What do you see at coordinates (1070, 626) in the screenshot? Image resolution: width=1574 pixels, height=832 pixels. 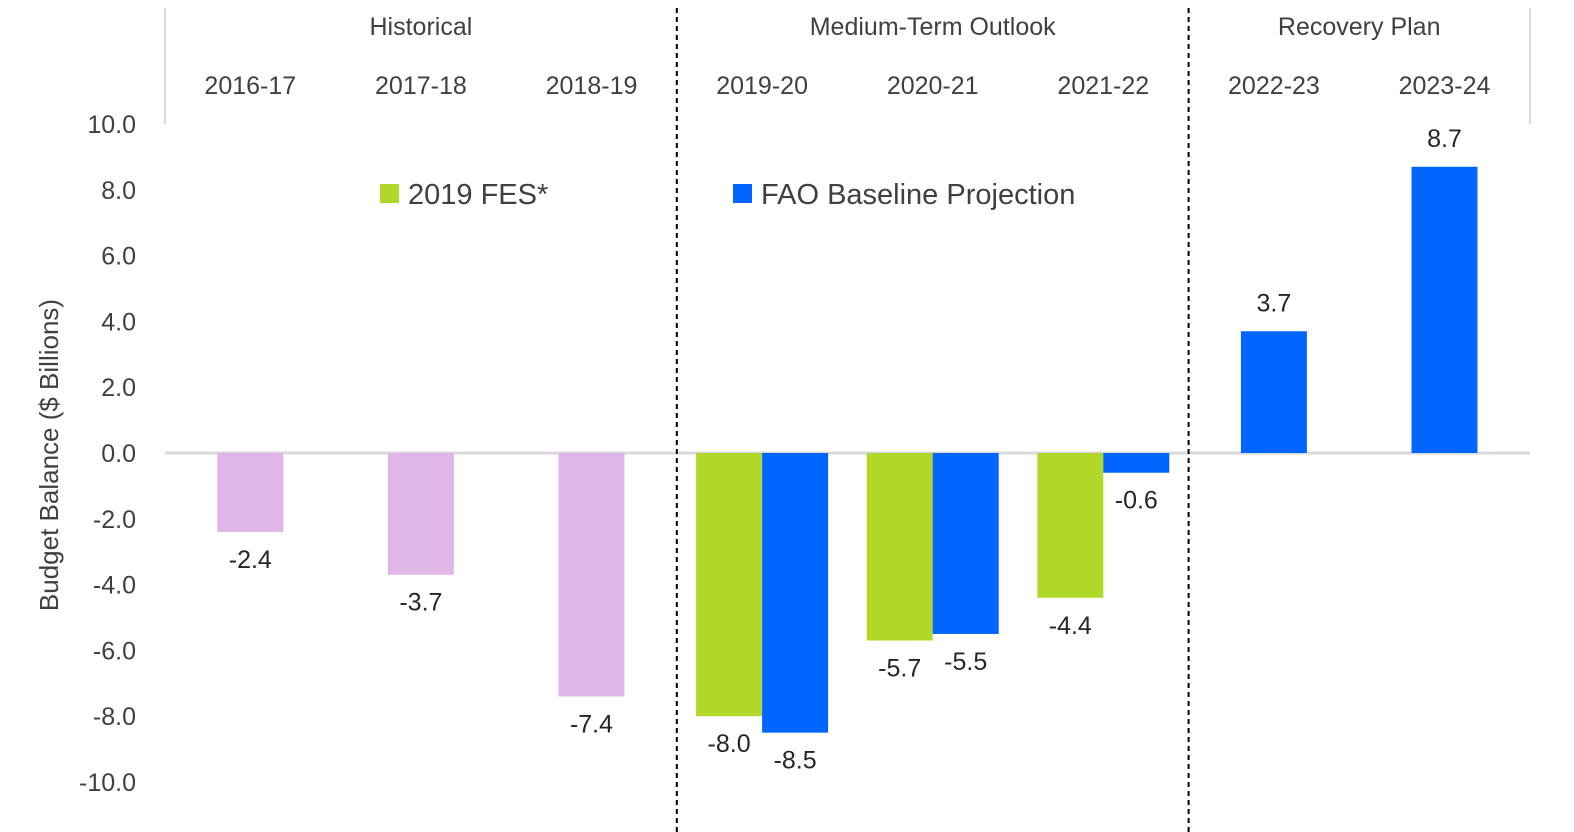 I see `fes-2019-data-label: -4.4` at bounding box center [1070, 626].